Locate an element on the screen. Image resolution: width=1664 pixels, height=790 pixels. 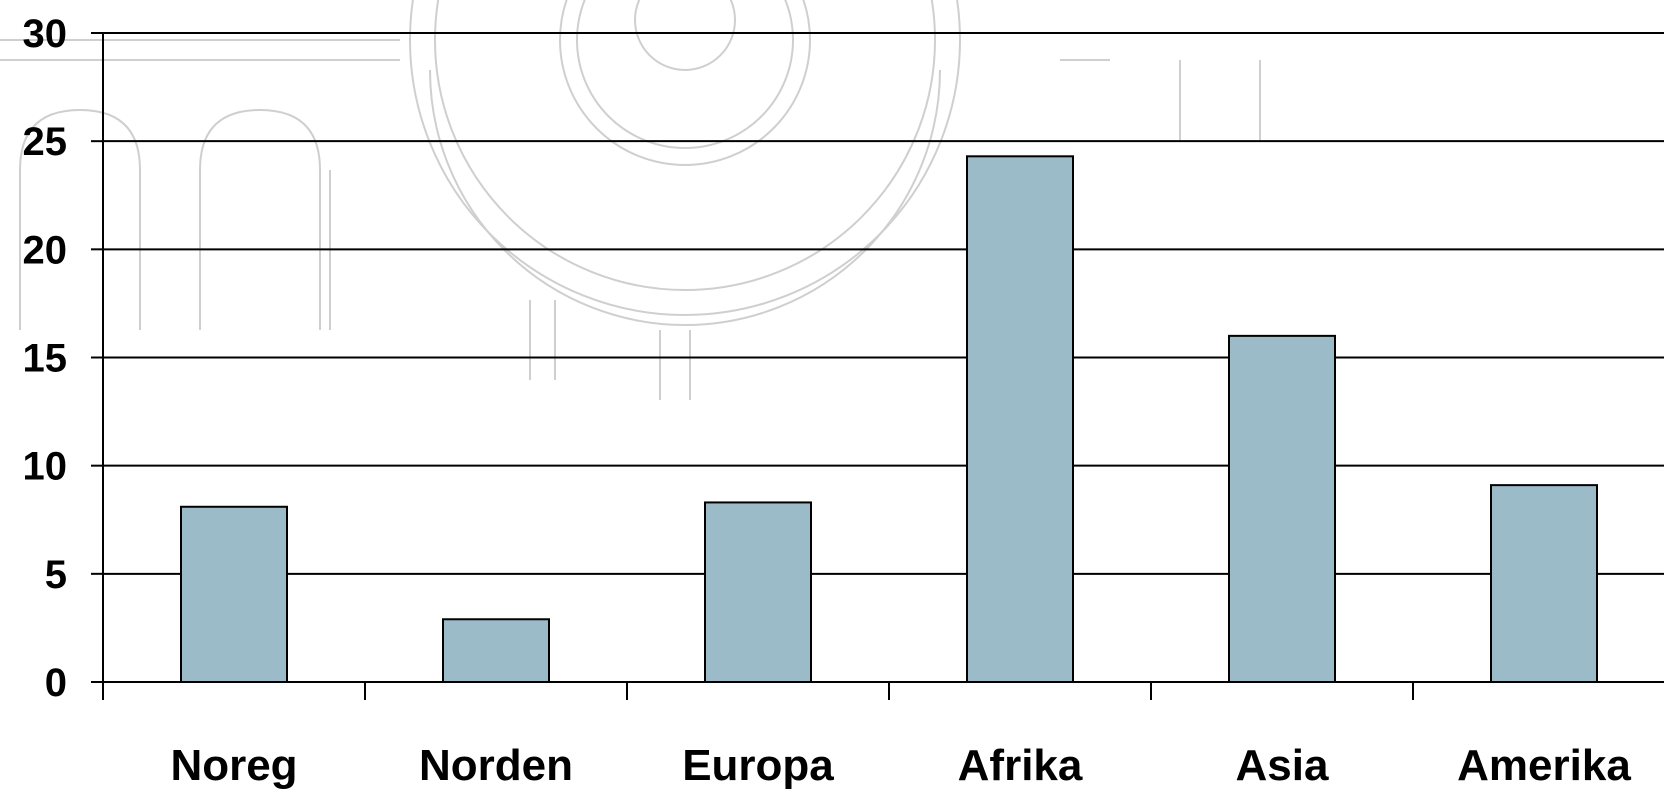
x-tick-label: Afrika is located at coordinates (1020, 765).